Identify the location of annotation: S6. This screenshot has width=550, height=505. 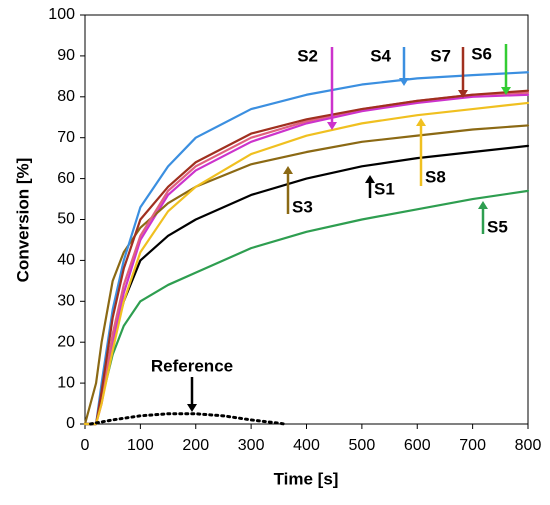
(481, 53).